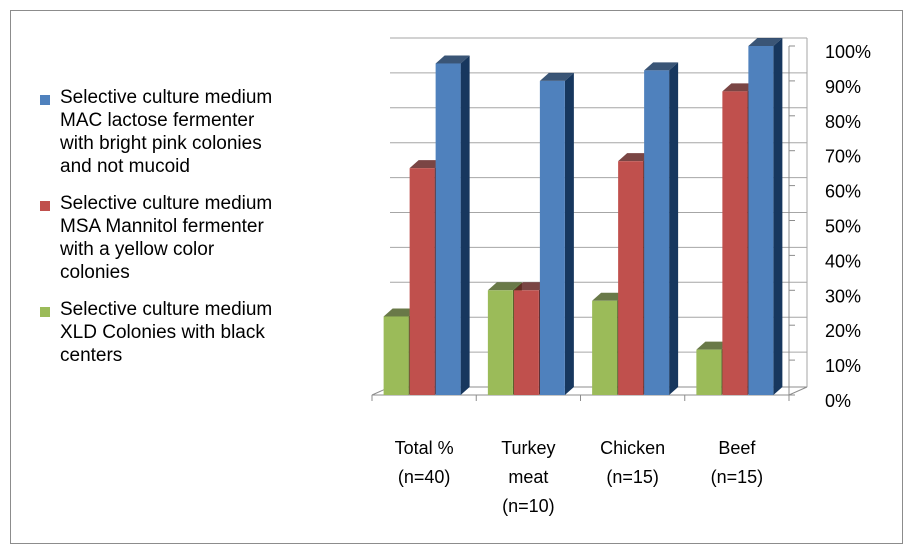 The width and height of the screenshot is (915, 546). I want to click on legend-label: and not mucoid, so click(125, 166).